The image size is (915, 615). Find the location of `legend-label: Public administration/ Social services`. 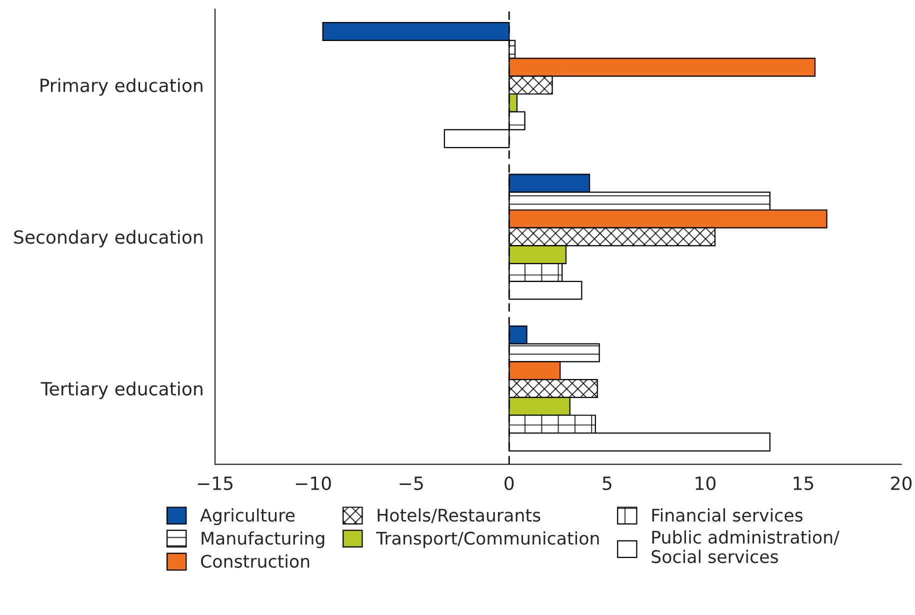

legend-label: Public administration/ Social services is located at coordinates (746, 547).